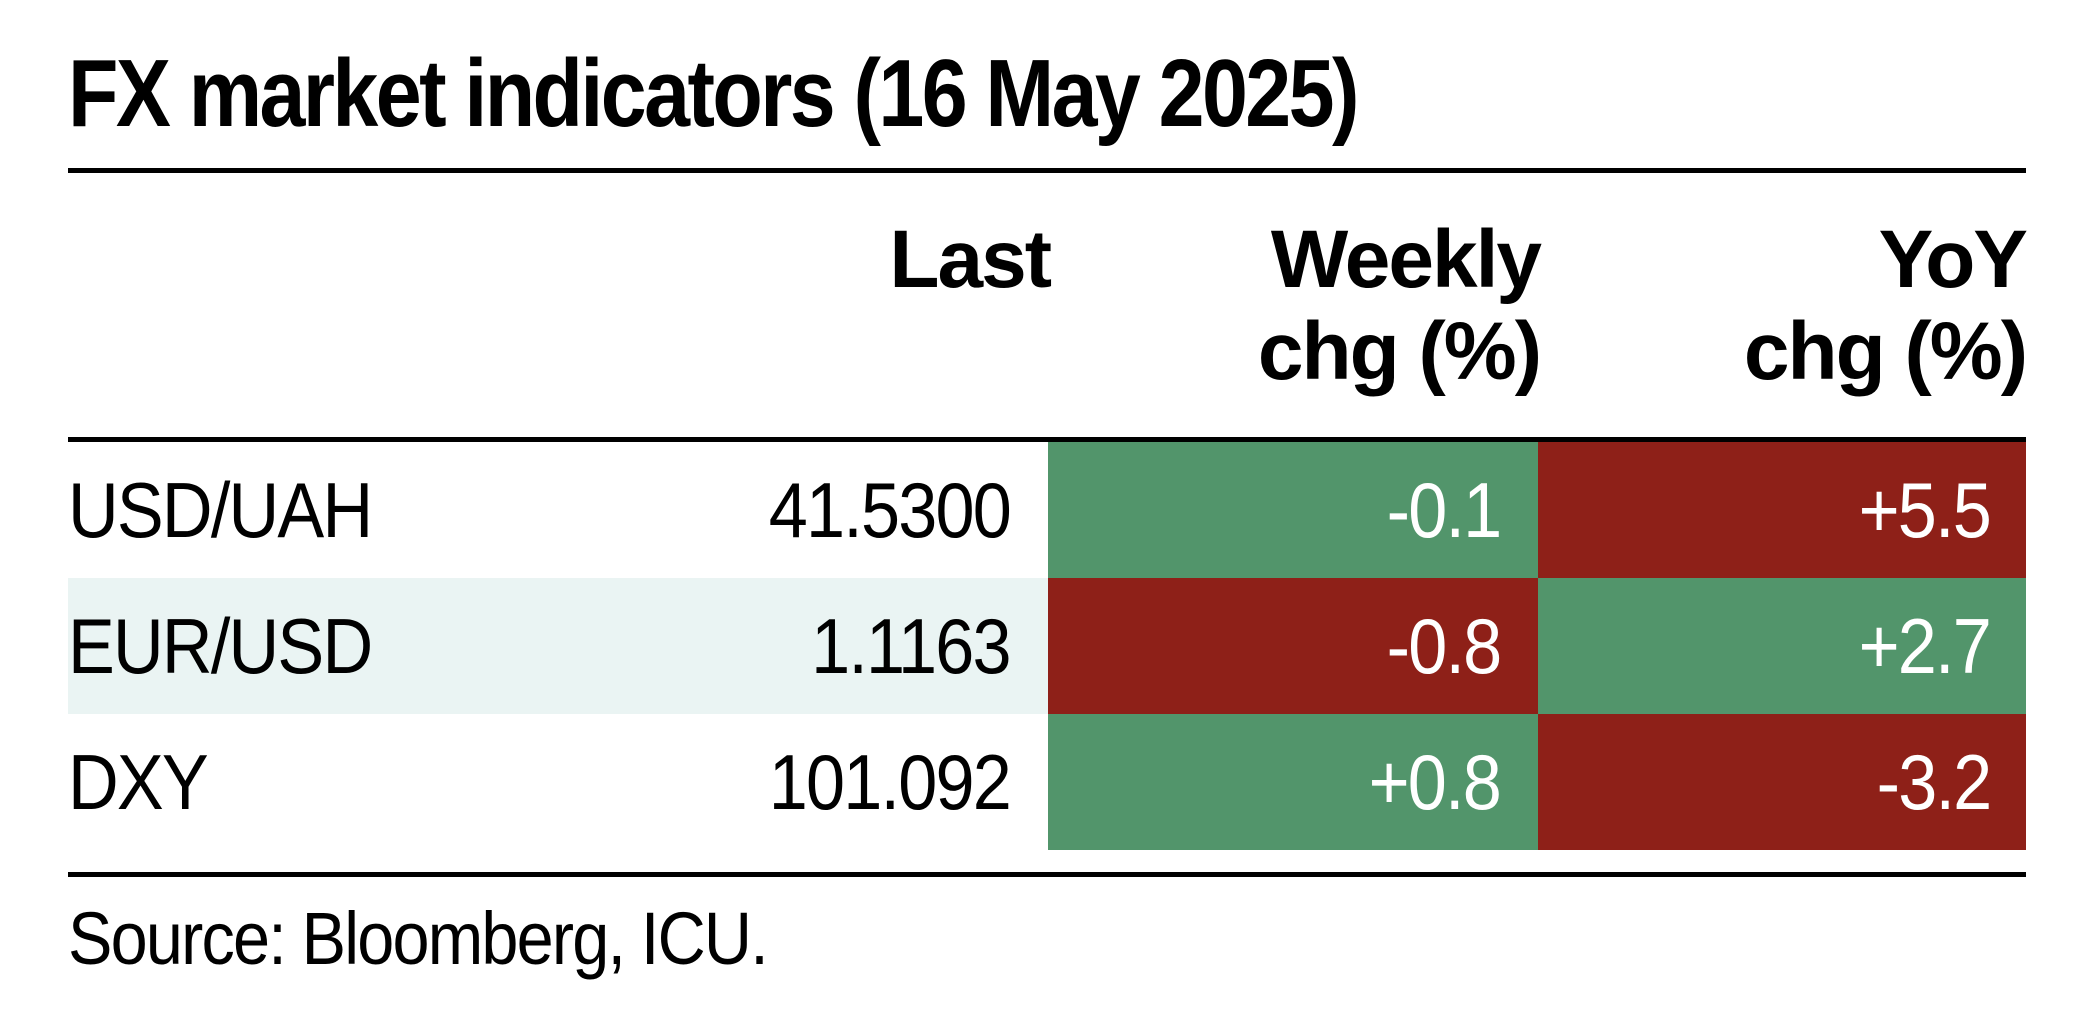  Describe the element at coordinates (1399, 351) in the screenshot. I see `header-weekly-line2: chg (%)` at that location.